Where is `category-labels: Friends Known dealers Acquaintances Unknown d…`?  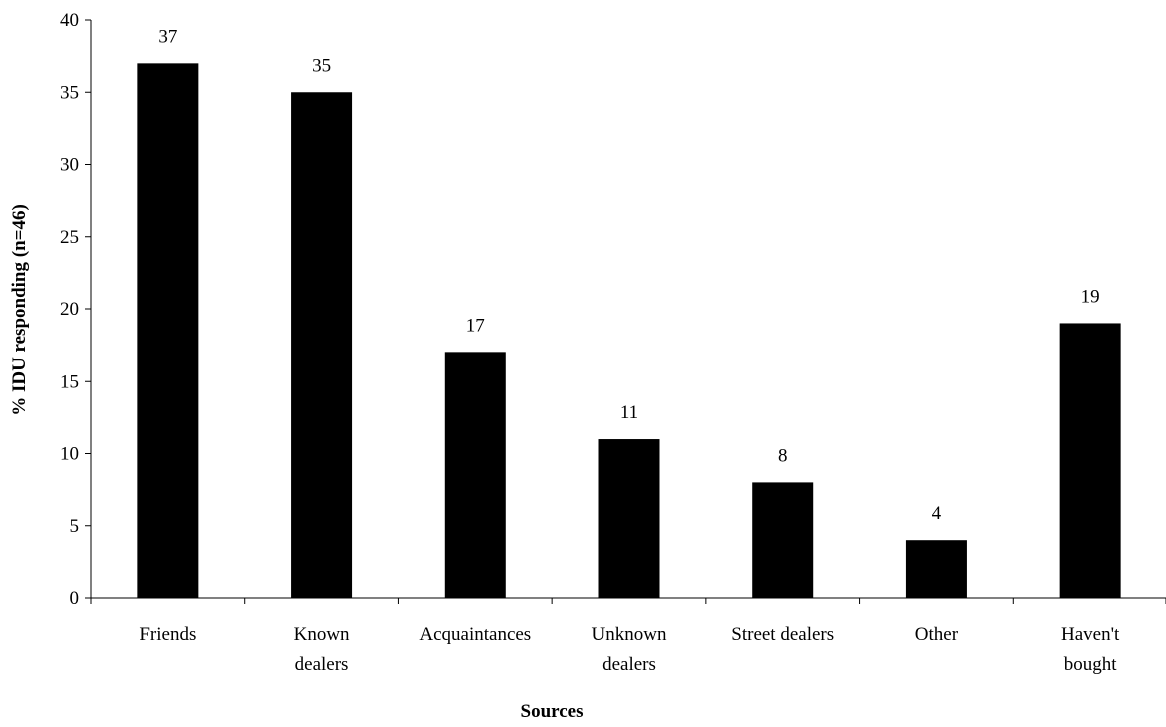 category-labels: Friends Known dealers Acquaintances Unknown d… is located at coordinates (629, 649).